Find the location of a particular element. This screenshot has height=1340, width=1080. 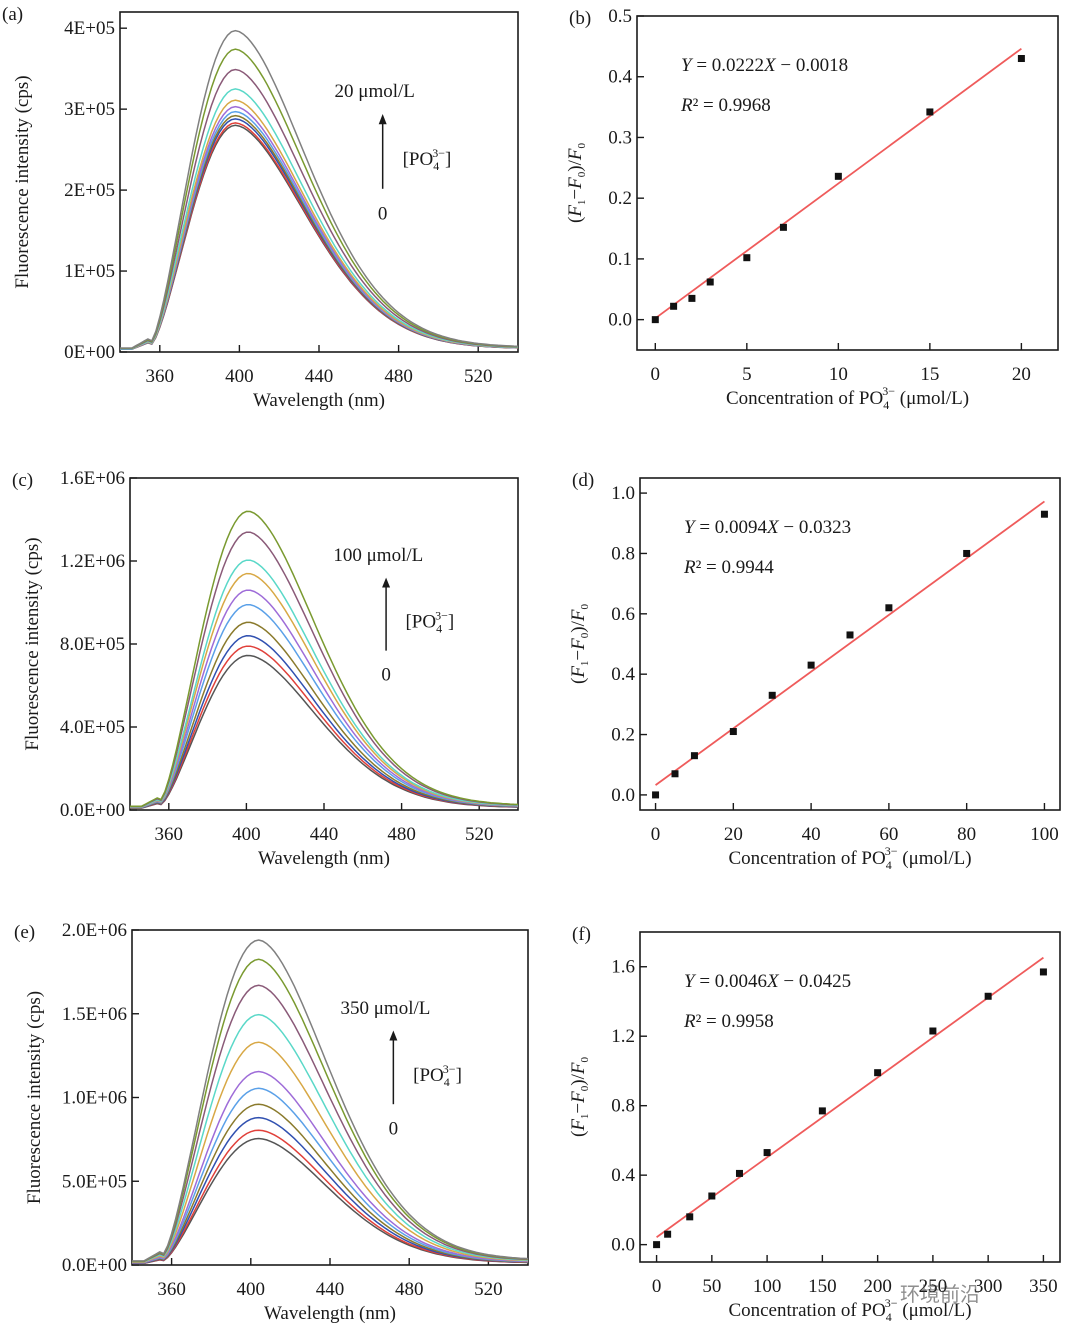

x-tick-label: 5 is located at coordinates (747, 374).